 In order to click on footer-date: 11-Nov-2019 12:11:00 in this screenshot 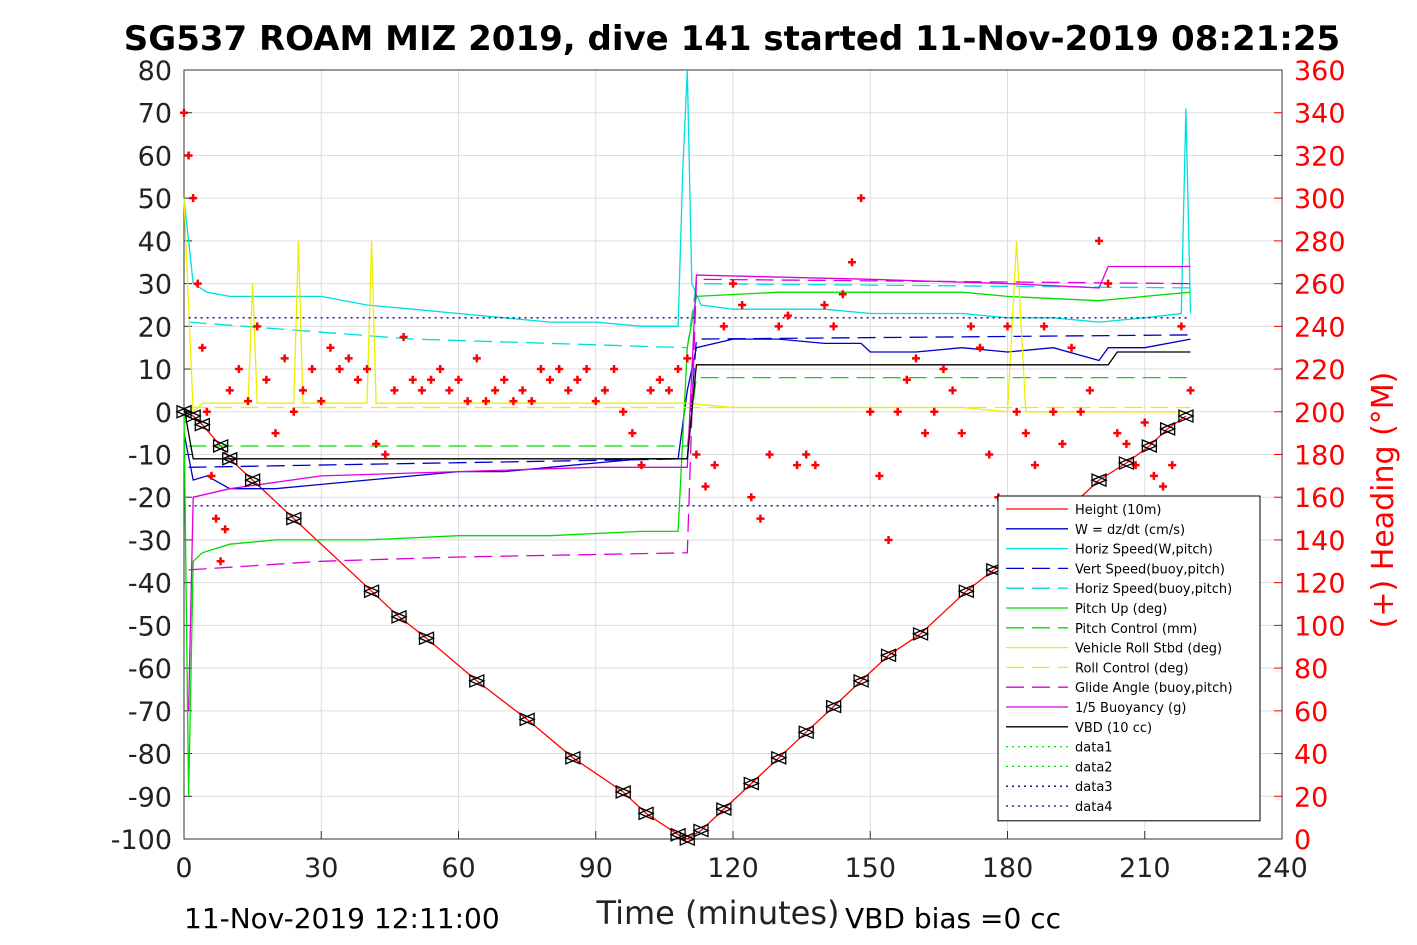, I will do `click(342, 918)`.